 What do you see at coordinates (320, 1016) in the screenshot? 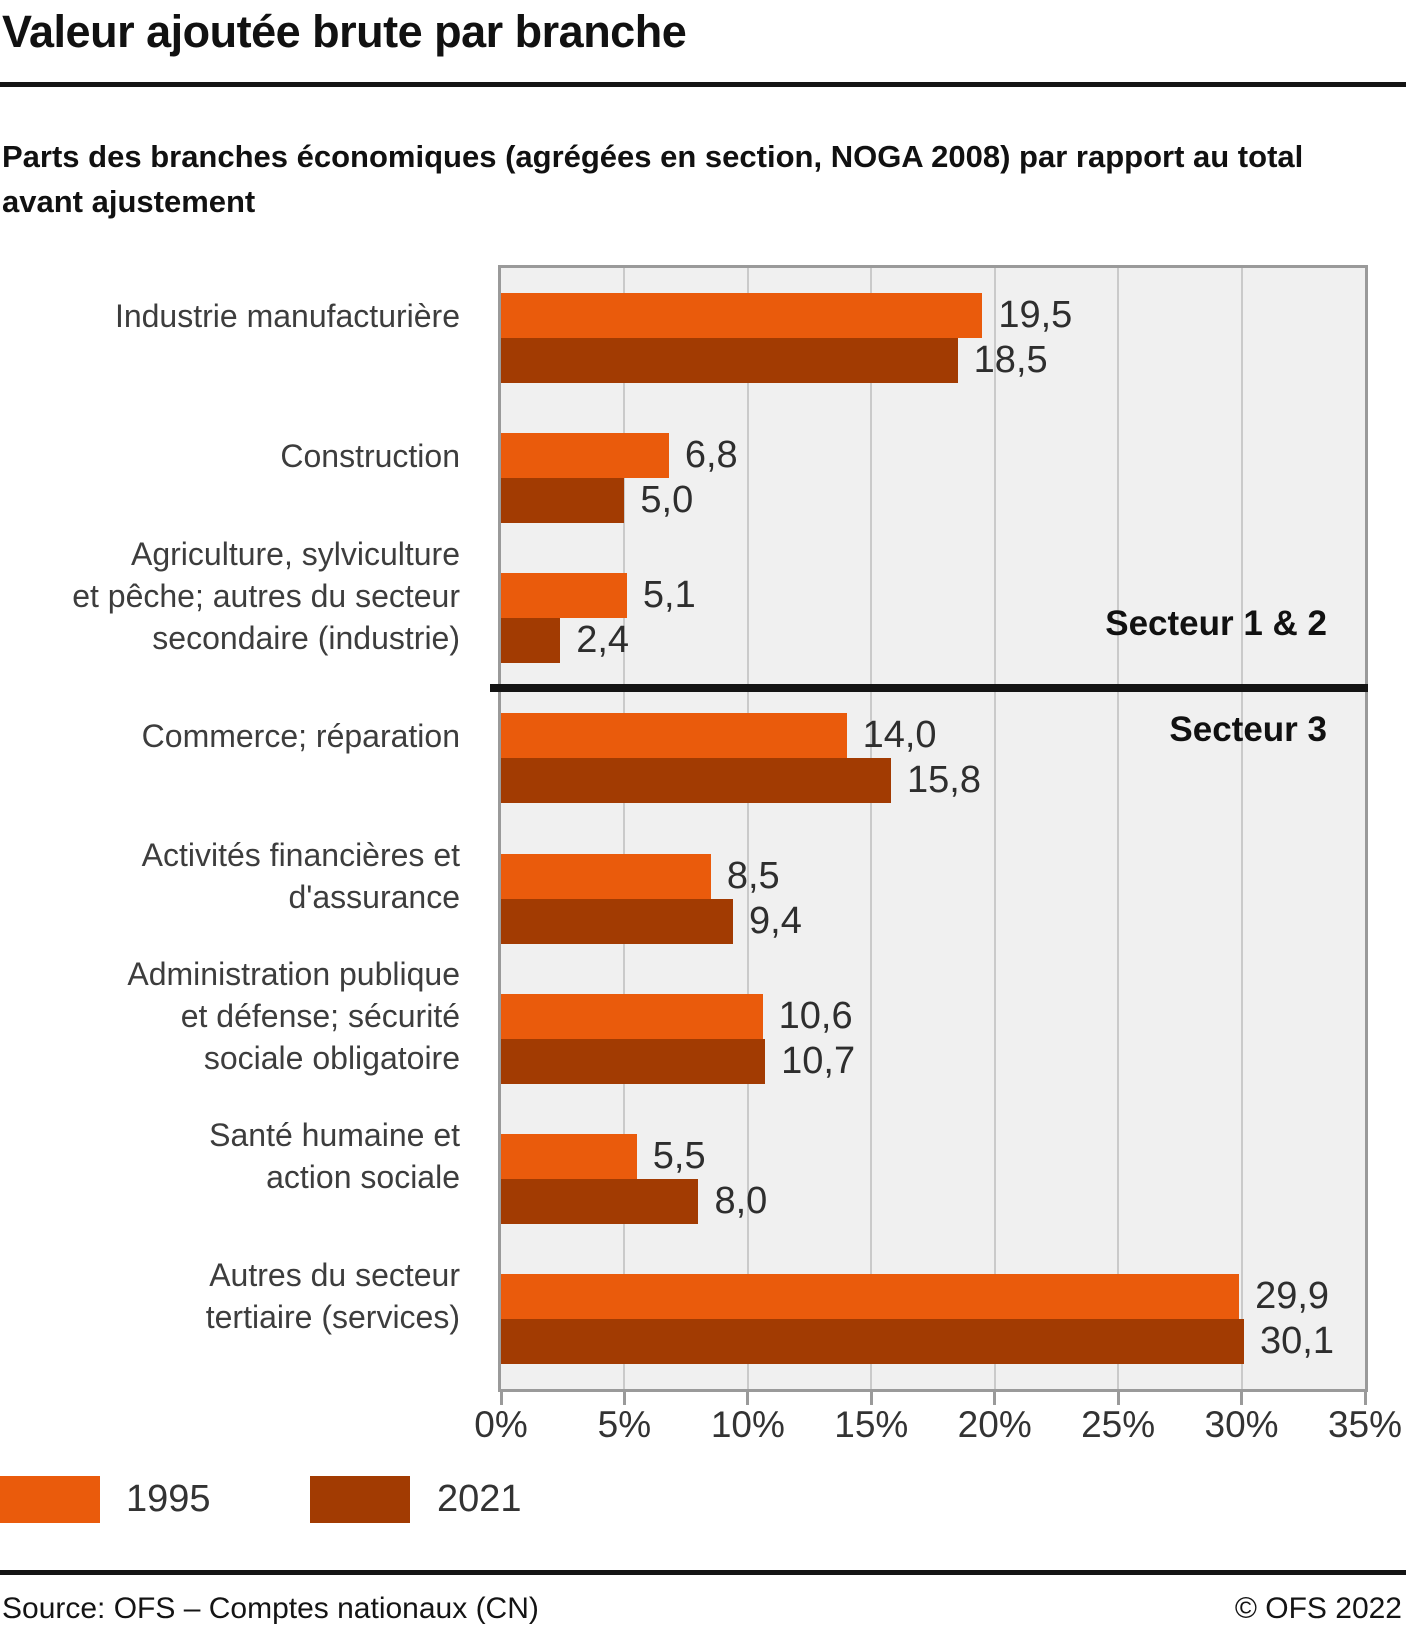
I see `category-label-line: et défense; sécurité` at bounding box center [320, 1016].